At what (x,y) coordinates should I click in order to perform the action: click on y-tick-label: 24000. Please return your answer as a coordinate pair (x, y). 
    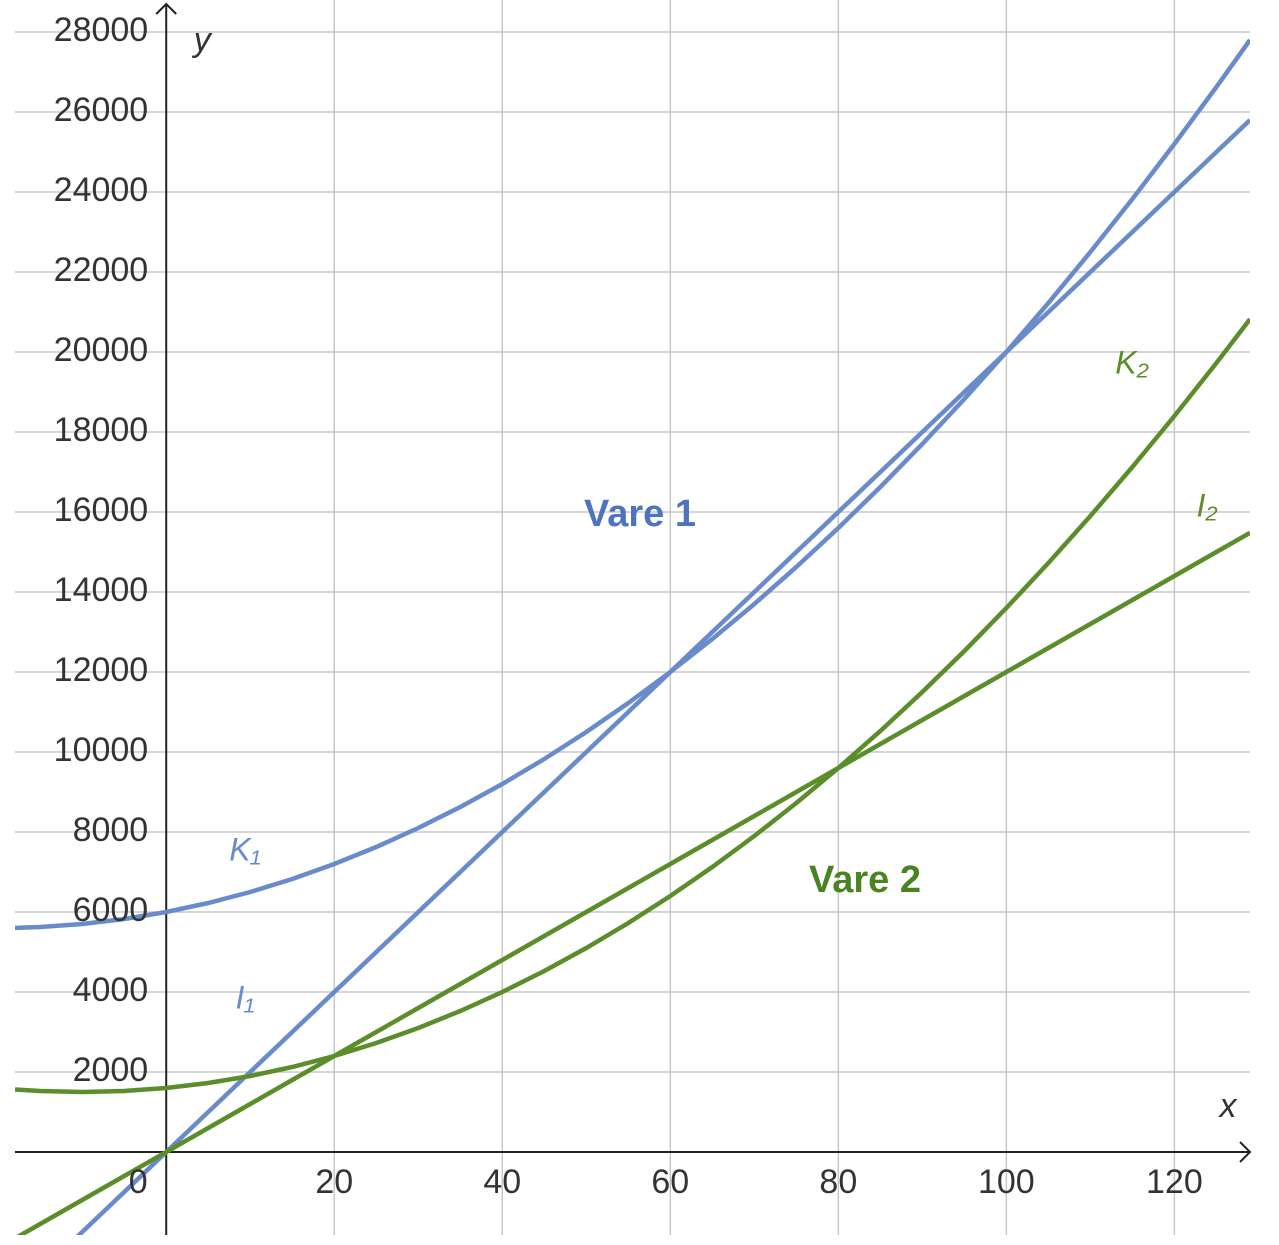
    Looking at the image, I should click on (101, 190).